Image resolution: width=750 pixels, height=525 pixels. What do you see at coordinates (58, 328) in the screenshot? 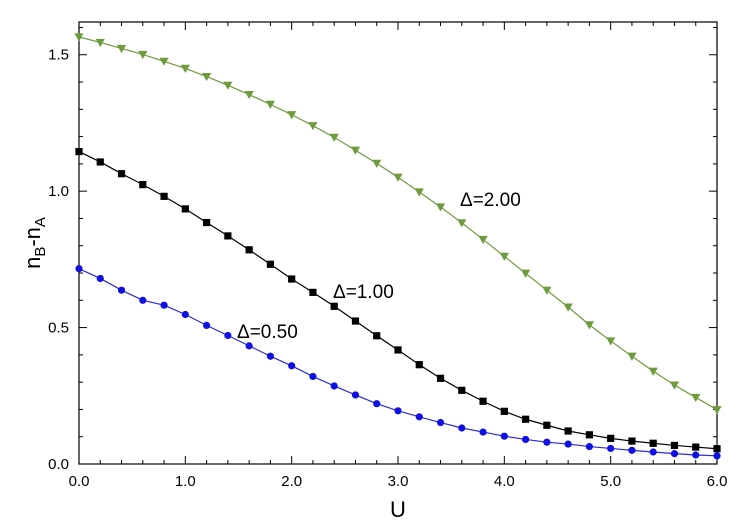
I see `y-tick-label: 0.5` at bounding box center [58, 328].